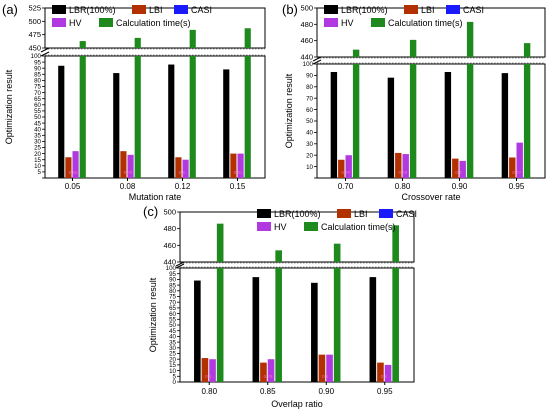  What do you see at coordinates (172, 348) in the screenshot?
I see `y-tick-label: 30` at bounding box center [172, 348].